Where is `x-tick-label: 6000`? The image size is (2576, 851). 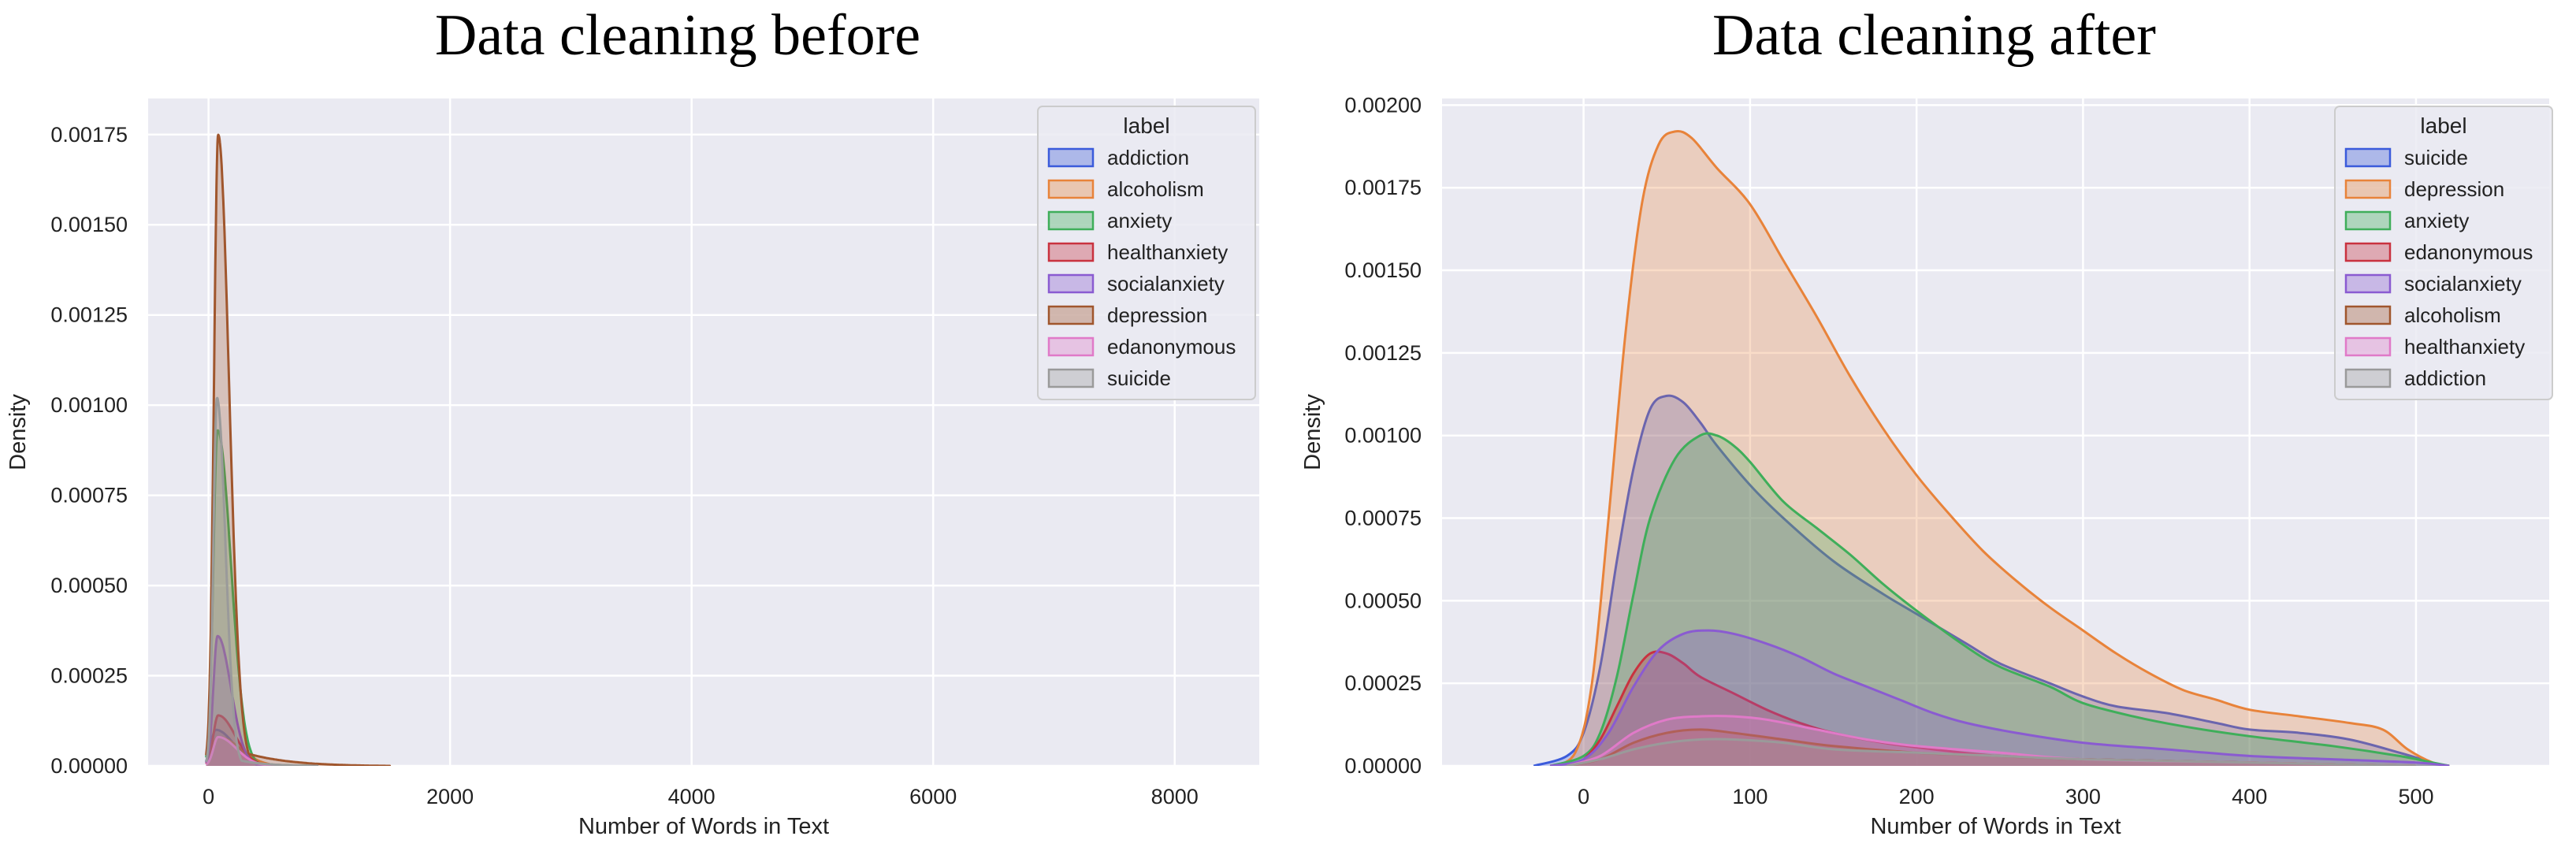
x-tick-label: 6000 is located at coordinates (933, 797).